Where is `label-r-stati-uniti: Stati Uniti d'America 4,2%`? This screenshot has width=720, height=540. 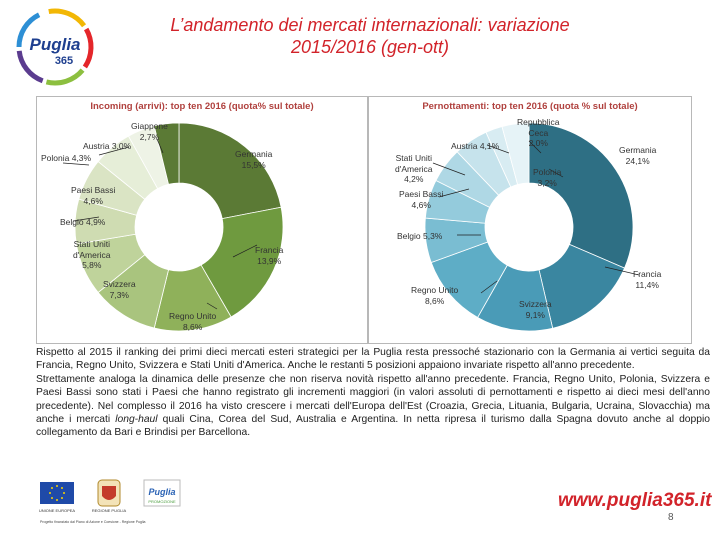
label-r-stati-uniti: Stati Uniti d'America 4,2% is located at coordinates (414, 168).